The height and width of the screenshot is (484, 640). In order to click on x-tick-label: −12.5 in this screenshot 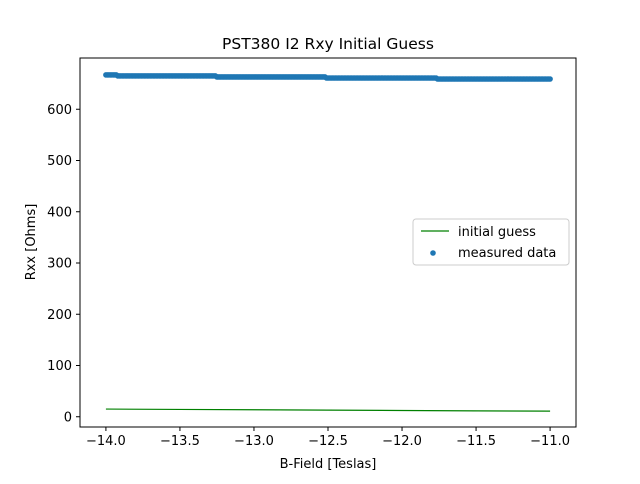, I will do `click(328, 441)`.